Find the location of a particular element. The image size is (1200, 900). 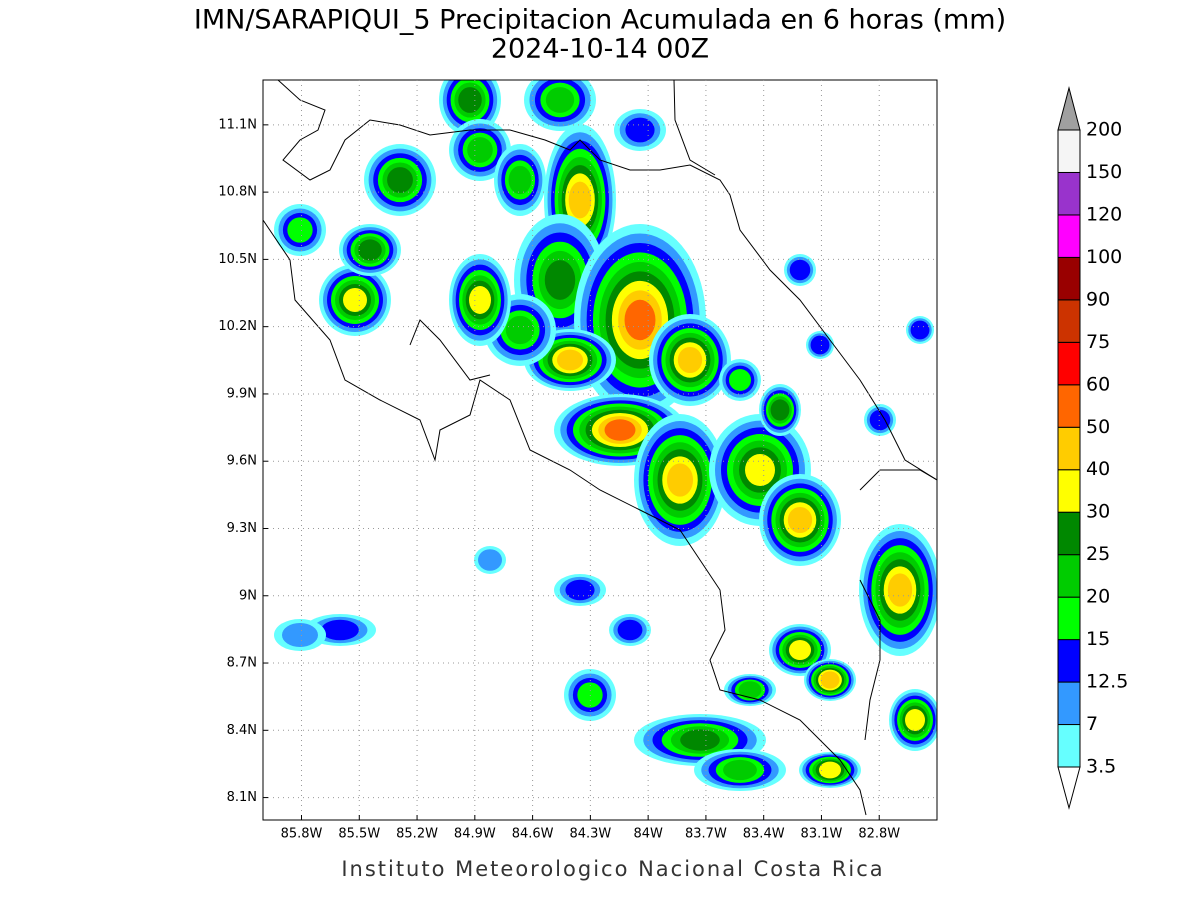

x-tick-label: 85.5W is located at coordinates (359, 834).